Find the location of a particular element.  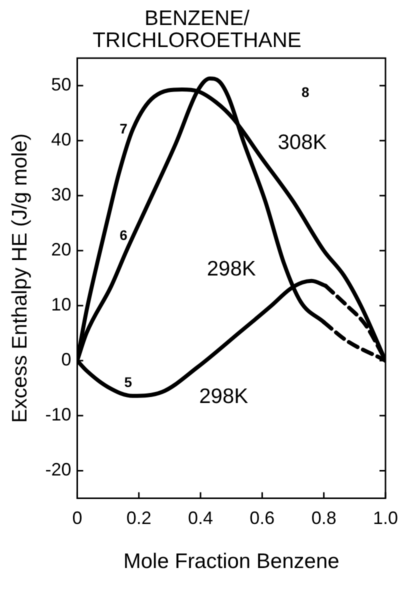

annotation: 7 is located at coordinates (124, 128).